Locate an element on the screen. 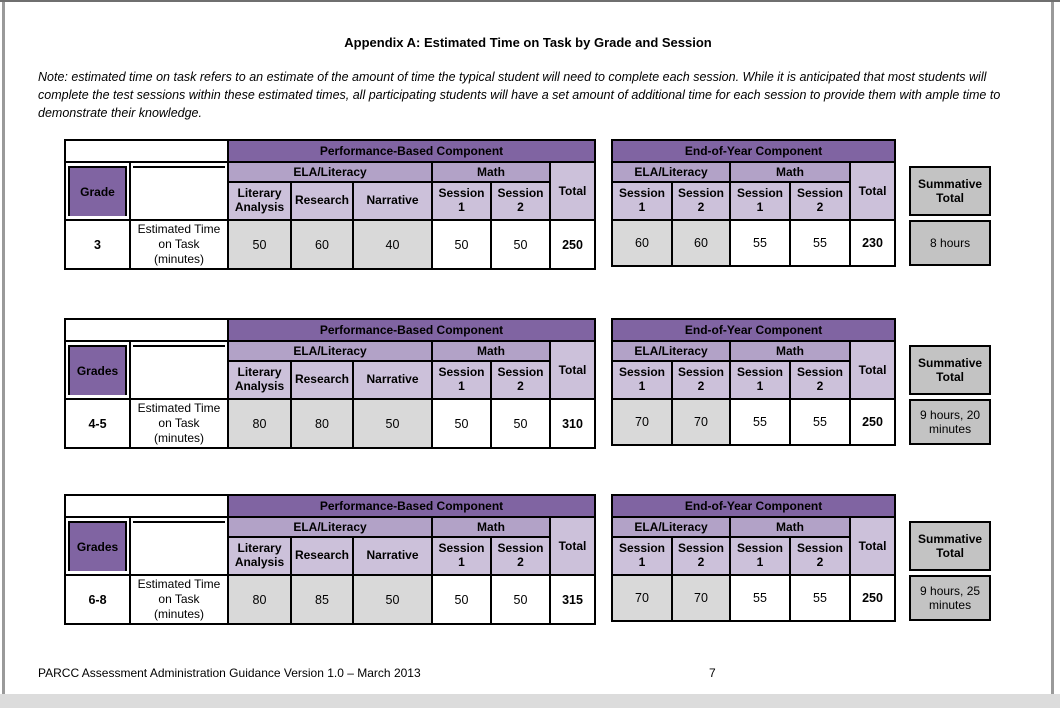 This screenshot has width=1060, height=708. grade-header-cell: Grade is located at coordinates (97, 191).